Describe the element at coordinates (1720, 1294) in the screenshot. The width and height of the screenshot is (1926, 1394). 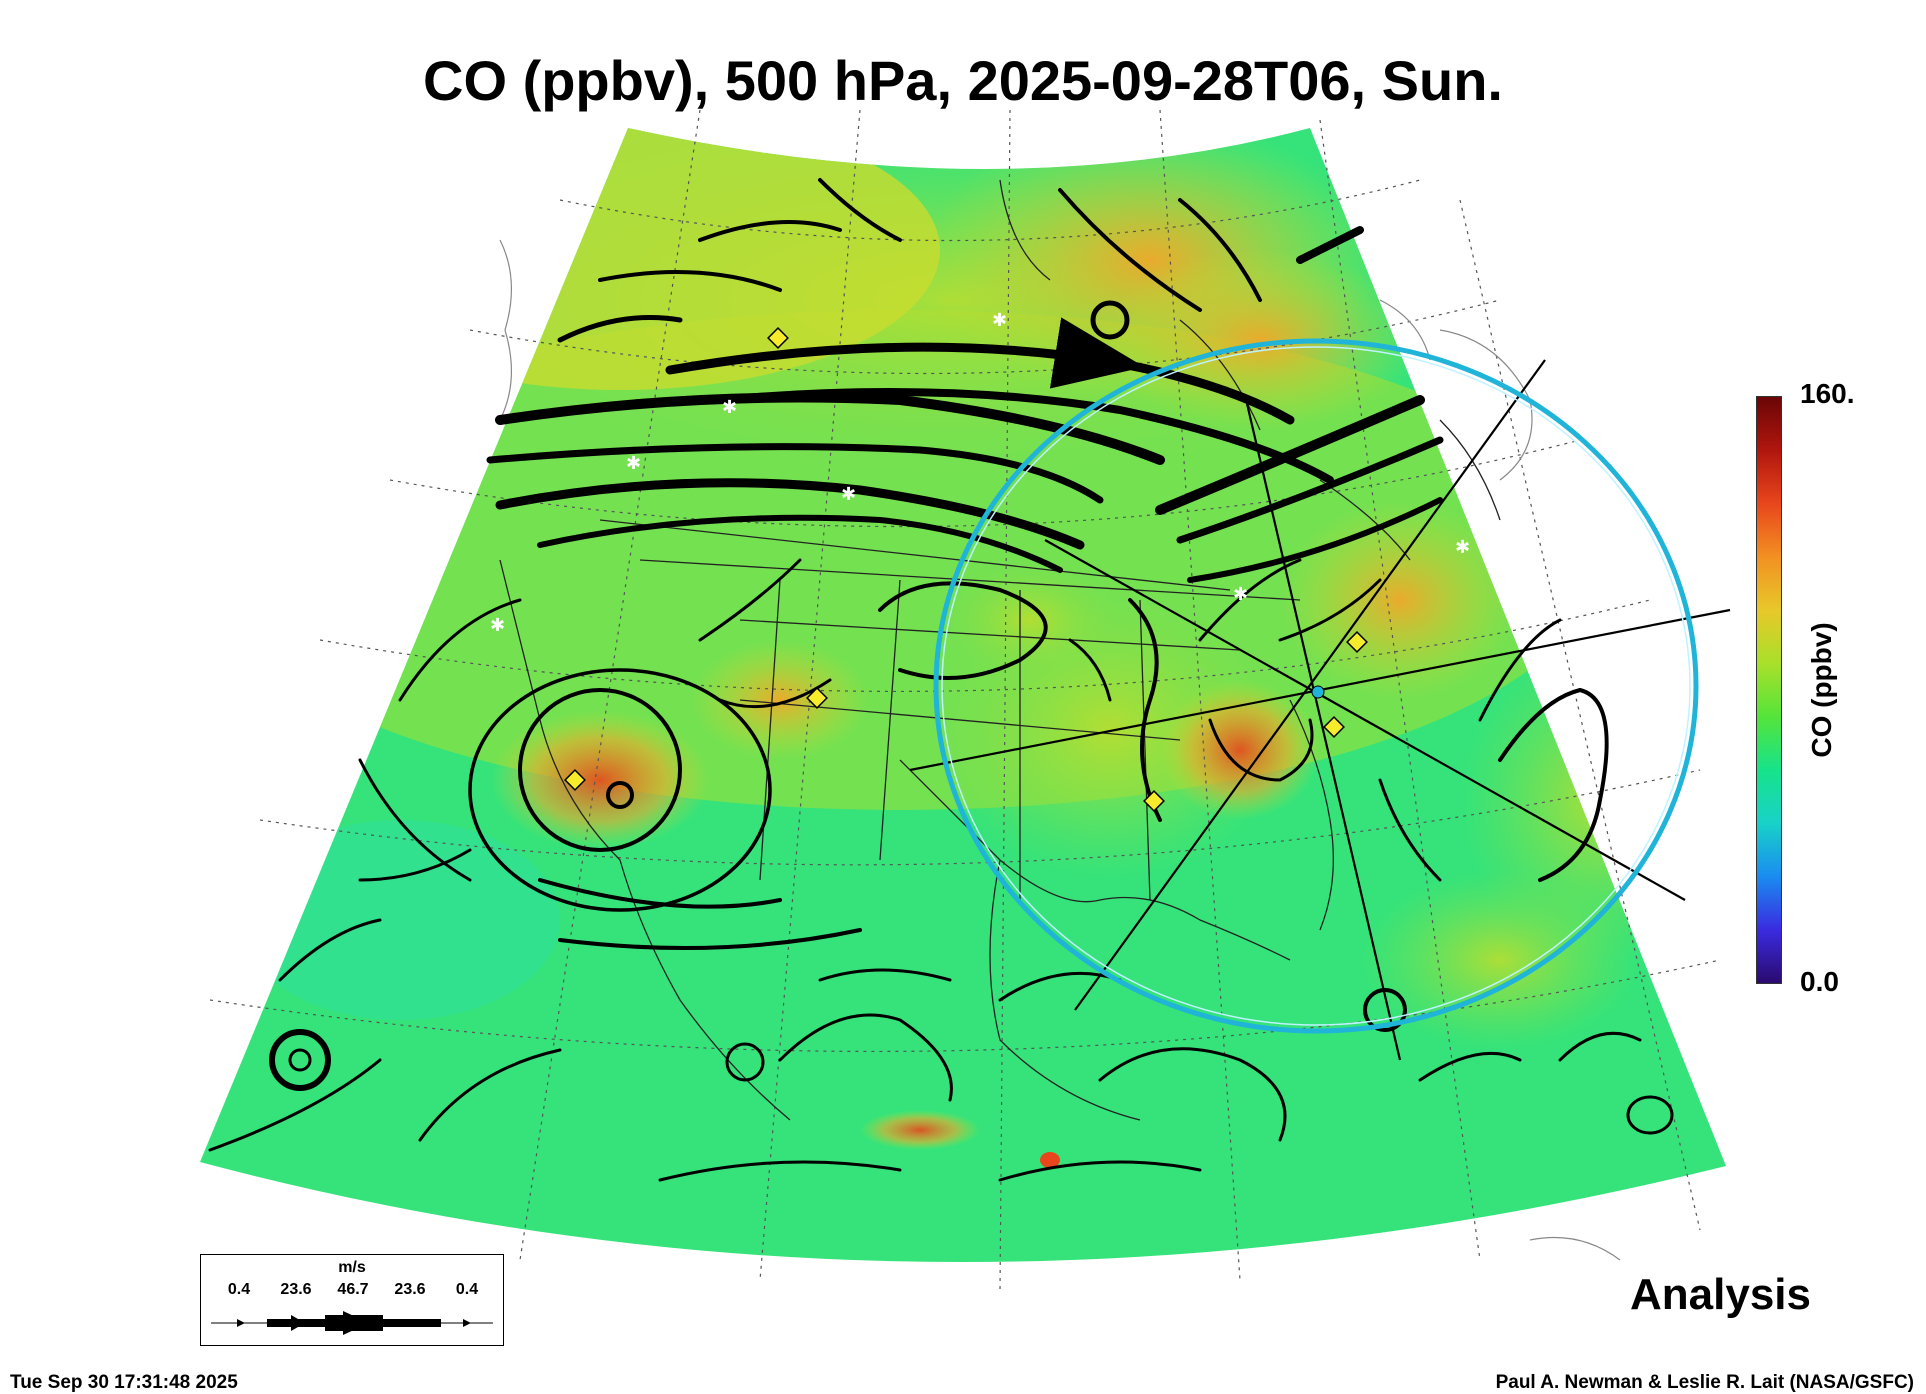
I see `analysis-label: Analysis` at that location.